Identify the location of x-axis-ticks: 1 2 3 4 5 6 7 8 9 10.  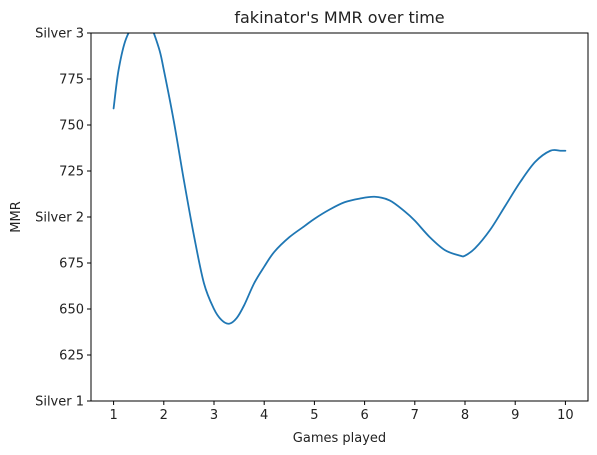
(341, 412).